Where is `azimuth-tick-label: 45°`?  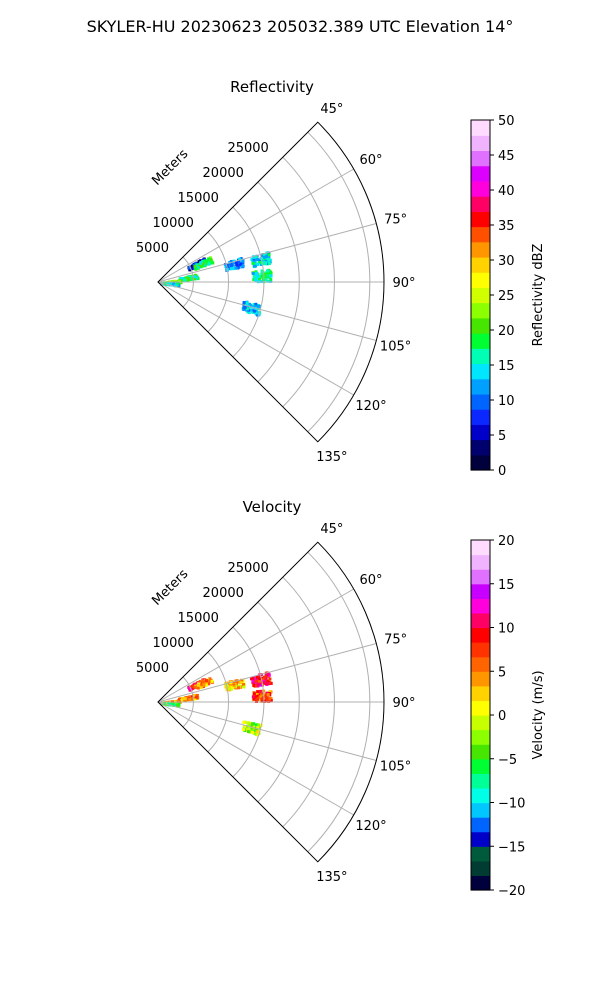
azimuth-tick-label: 45° is located at coordinates (331, 529).